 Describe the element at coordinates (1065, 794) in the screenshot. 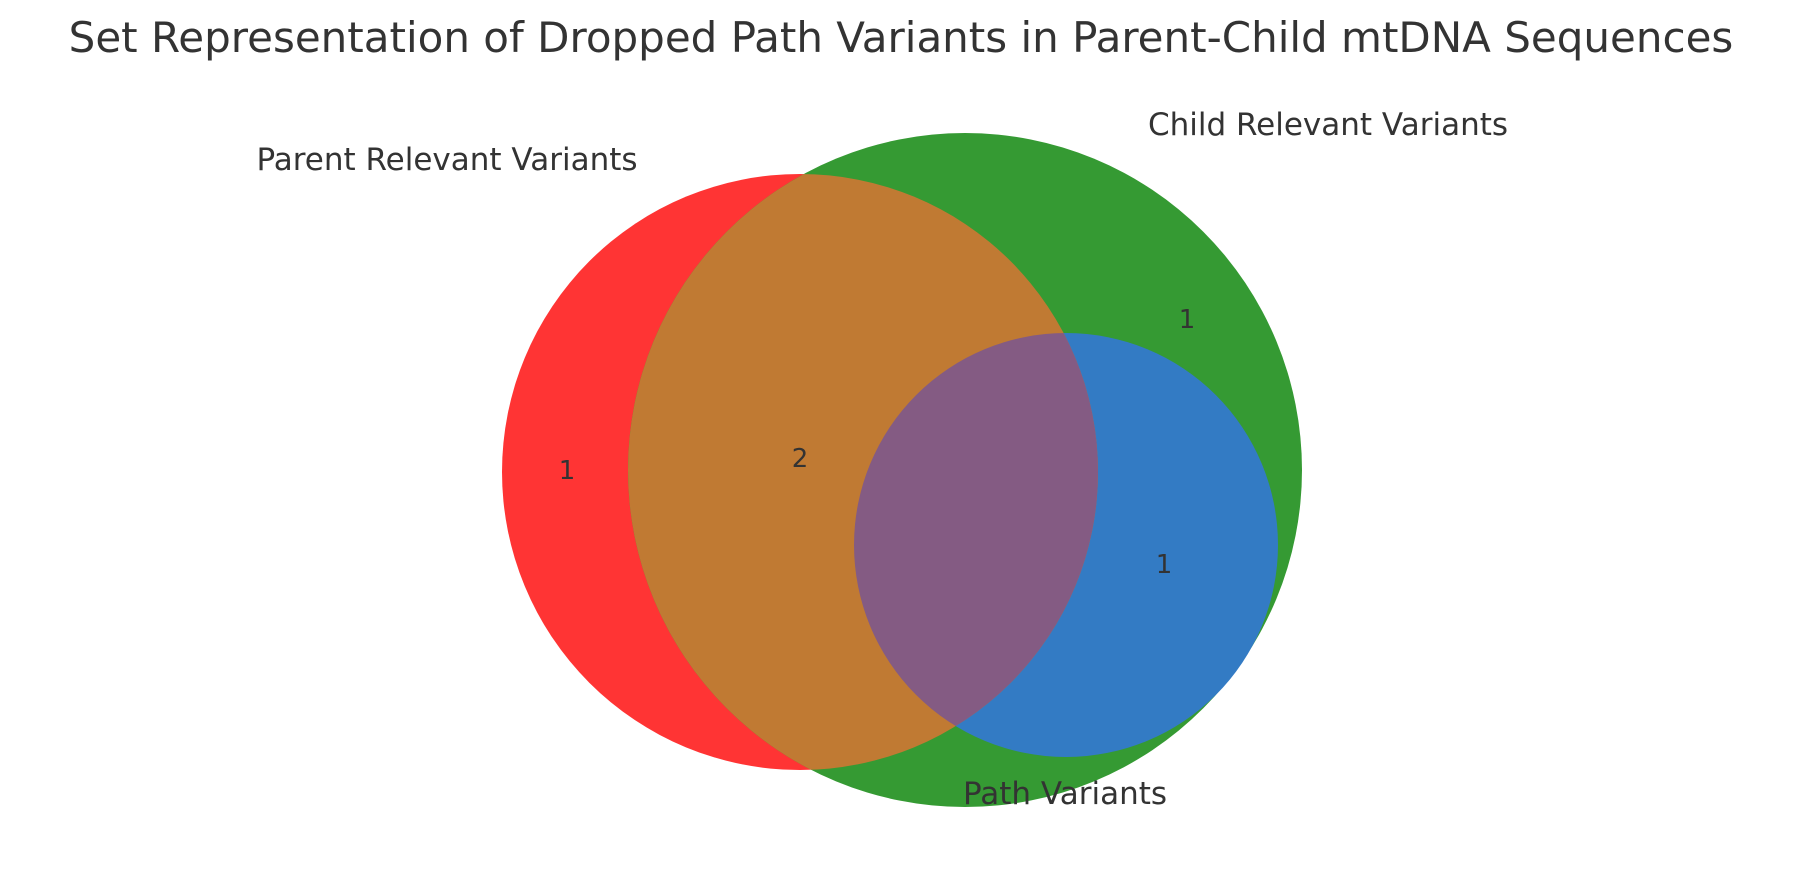

I see `set-label-path: Path Variants` at that location.